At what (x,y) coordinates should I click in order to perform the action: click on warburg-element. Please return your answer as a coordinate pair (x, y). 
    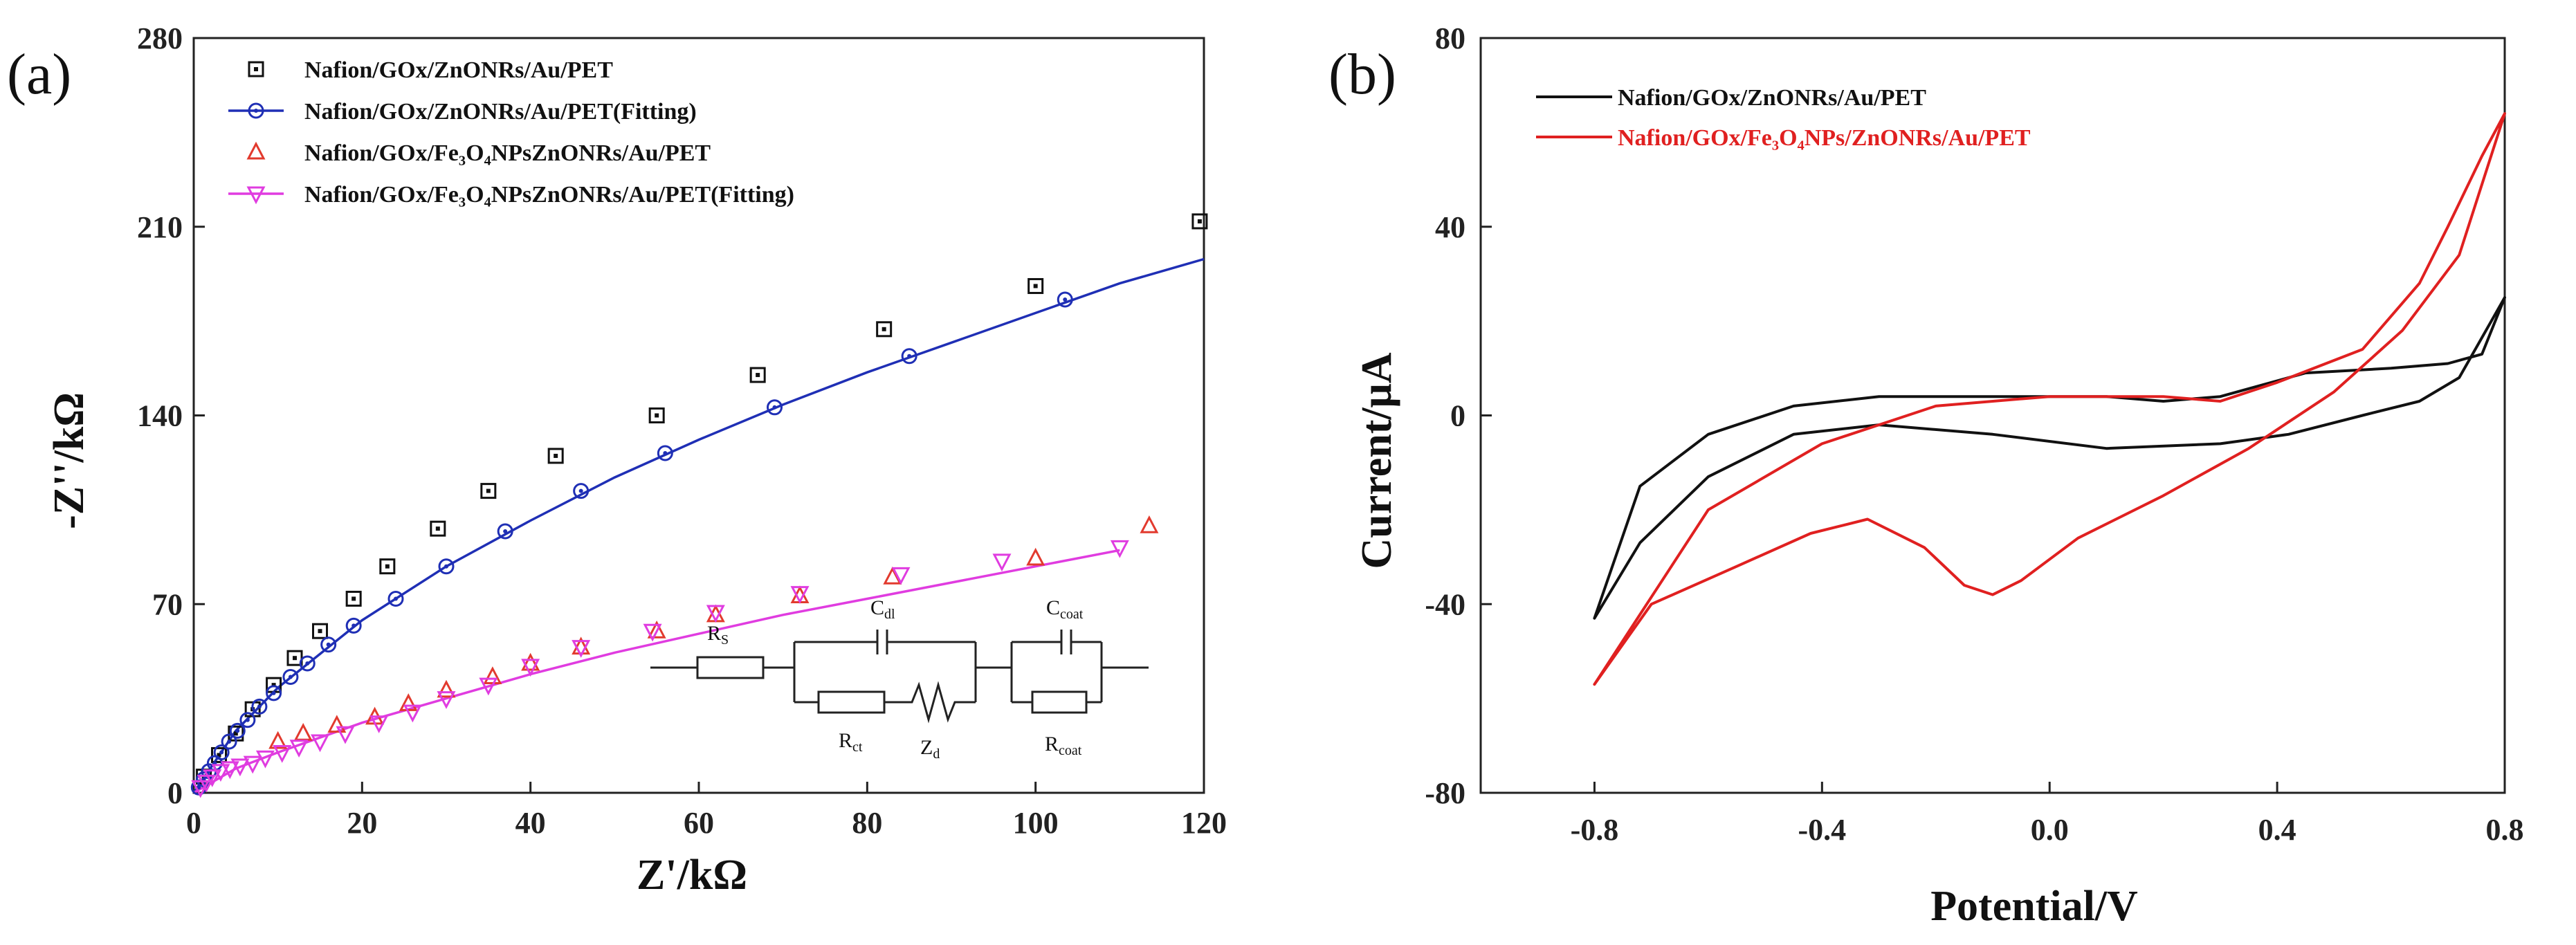
    Looking at the image, I should click on (930, 702).